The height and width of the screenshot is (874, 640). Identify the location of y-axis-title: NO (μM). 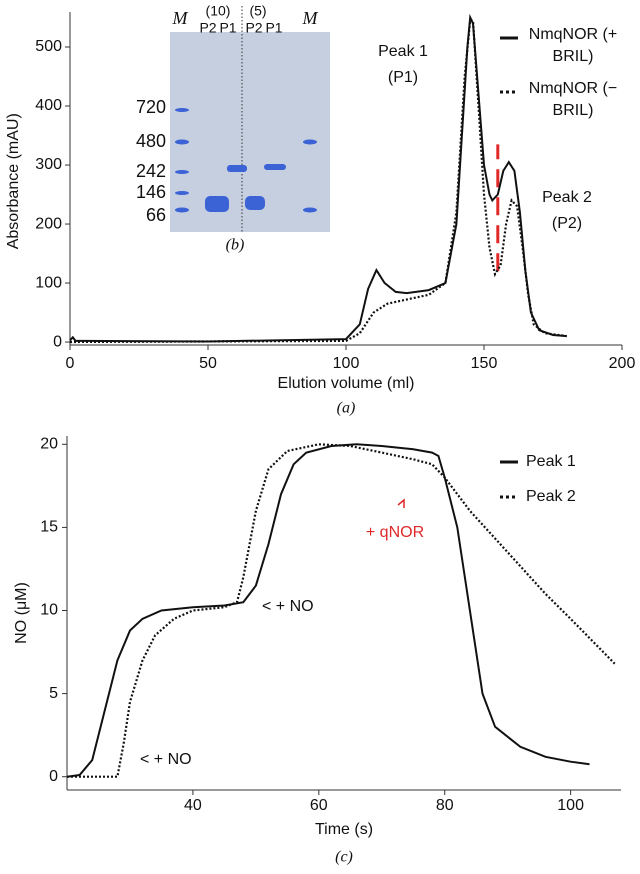
(21, 613).